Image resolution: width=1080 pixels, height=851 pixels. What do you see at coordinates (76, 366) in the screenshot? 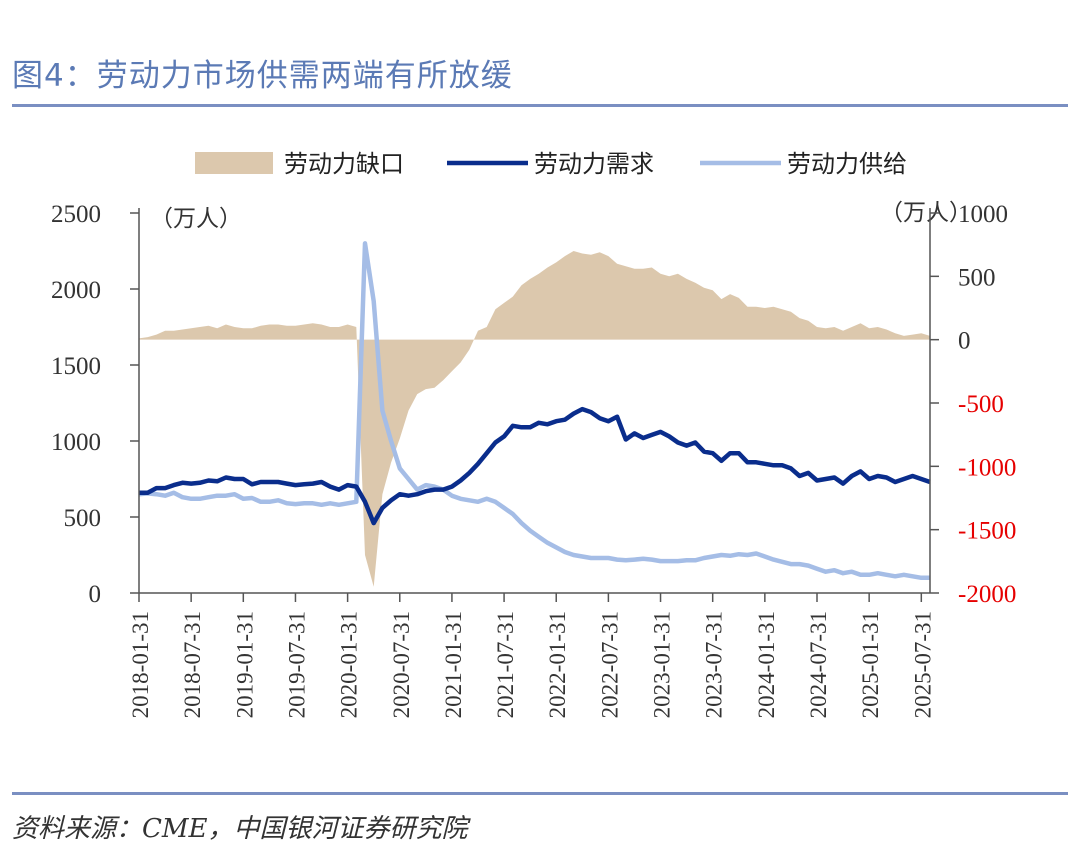
I see `left-tick-label: 1500` at bounding box center [76, 366].